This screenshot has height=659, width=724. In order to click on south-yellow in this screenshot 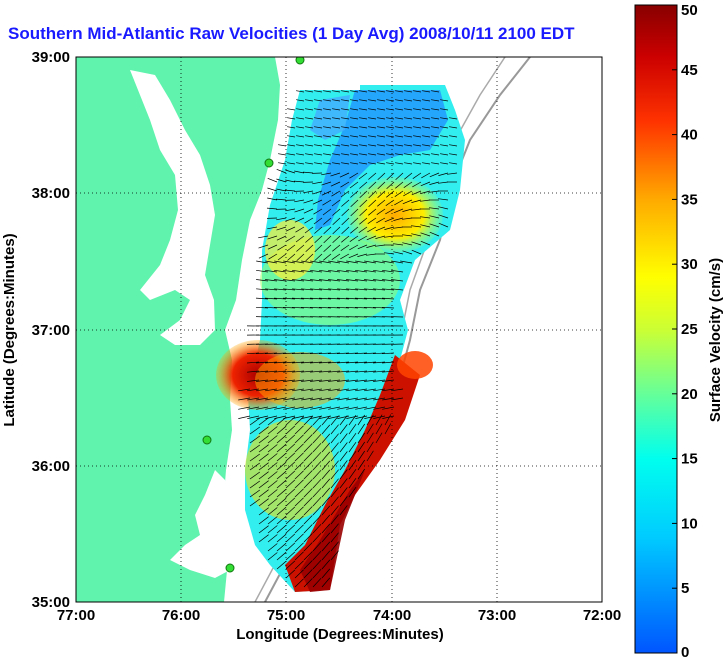, I will do `click(290, 470)`.